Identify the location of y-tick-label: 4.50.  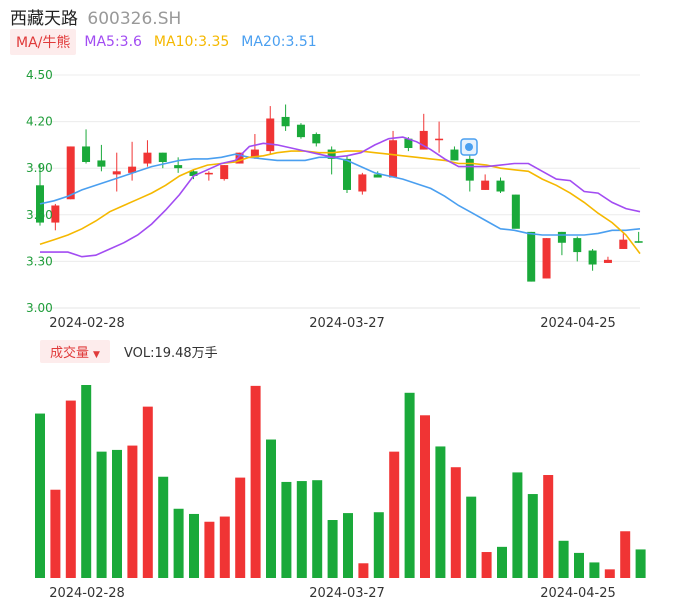
(39, 75).